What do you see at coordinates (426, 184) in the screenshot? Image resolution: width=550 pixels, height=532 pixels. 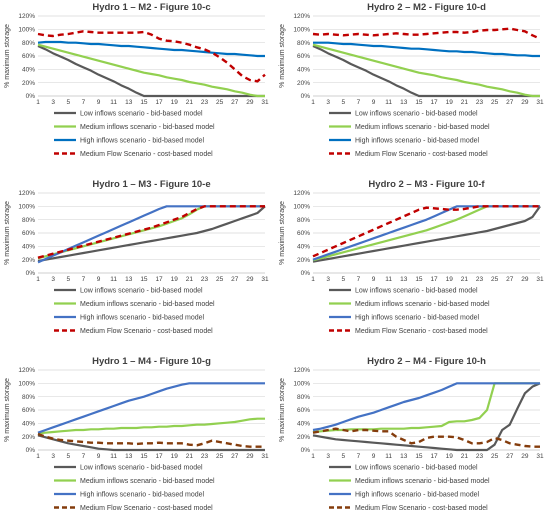 I see `chart-title: Hydro 2 – M3 - Figure 10-f` at bounding box center [426, 184].